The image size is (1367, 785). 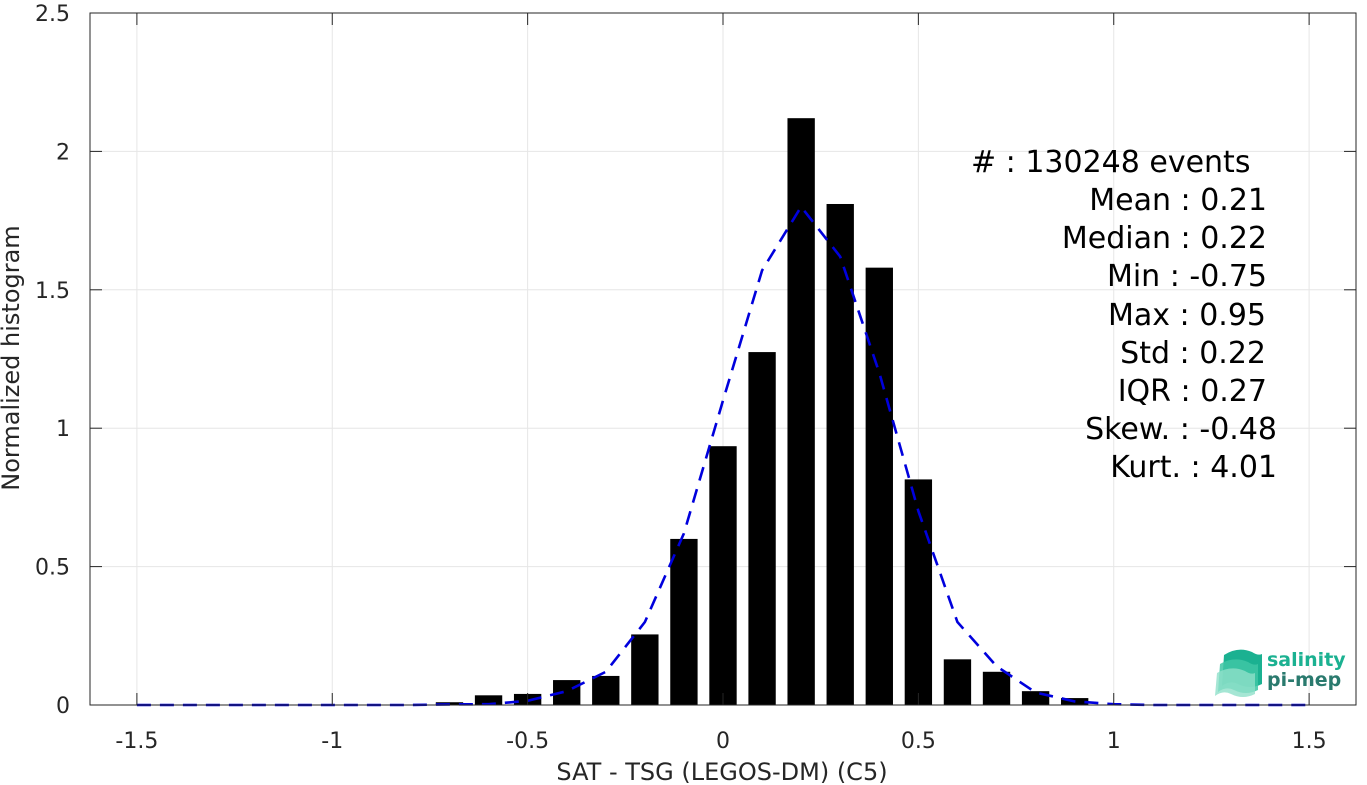 What do you see at coordinates (52, 568) in the screenshot?
I see `y-tick-label-1: 0.5` at bounding box center [52, 568].